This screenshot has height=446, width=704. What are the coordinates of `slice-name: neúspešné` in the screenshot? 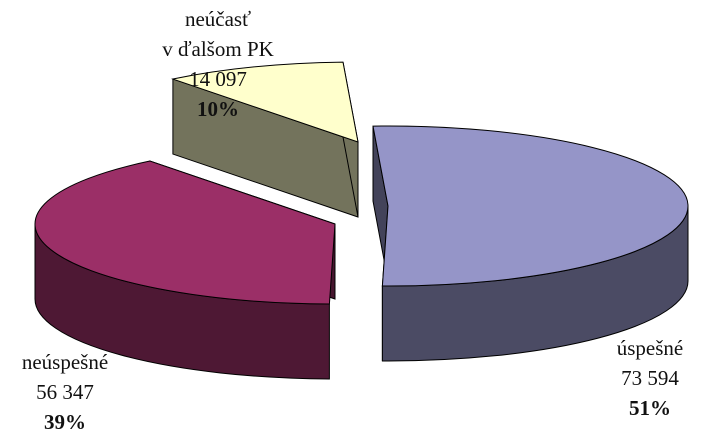 It's located at (65, 362).